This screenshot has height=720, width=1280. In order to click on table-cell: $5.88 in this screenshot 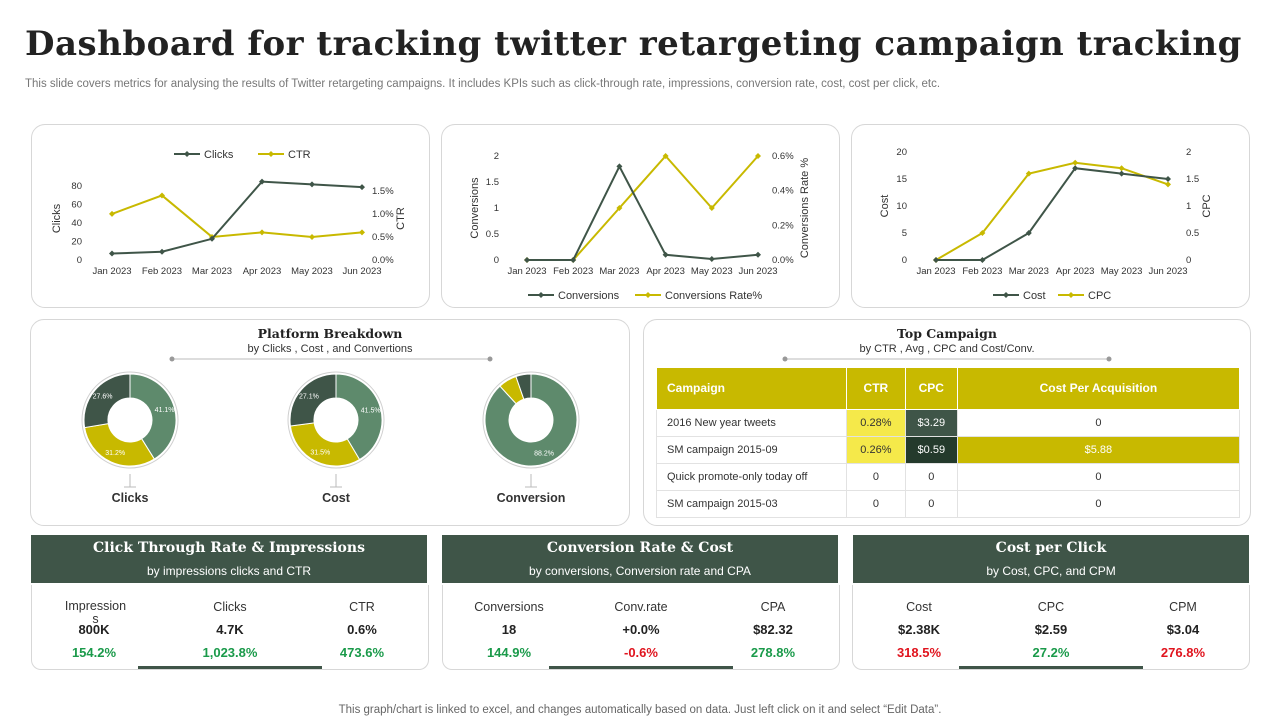, I will do `click(1098, 450)`.